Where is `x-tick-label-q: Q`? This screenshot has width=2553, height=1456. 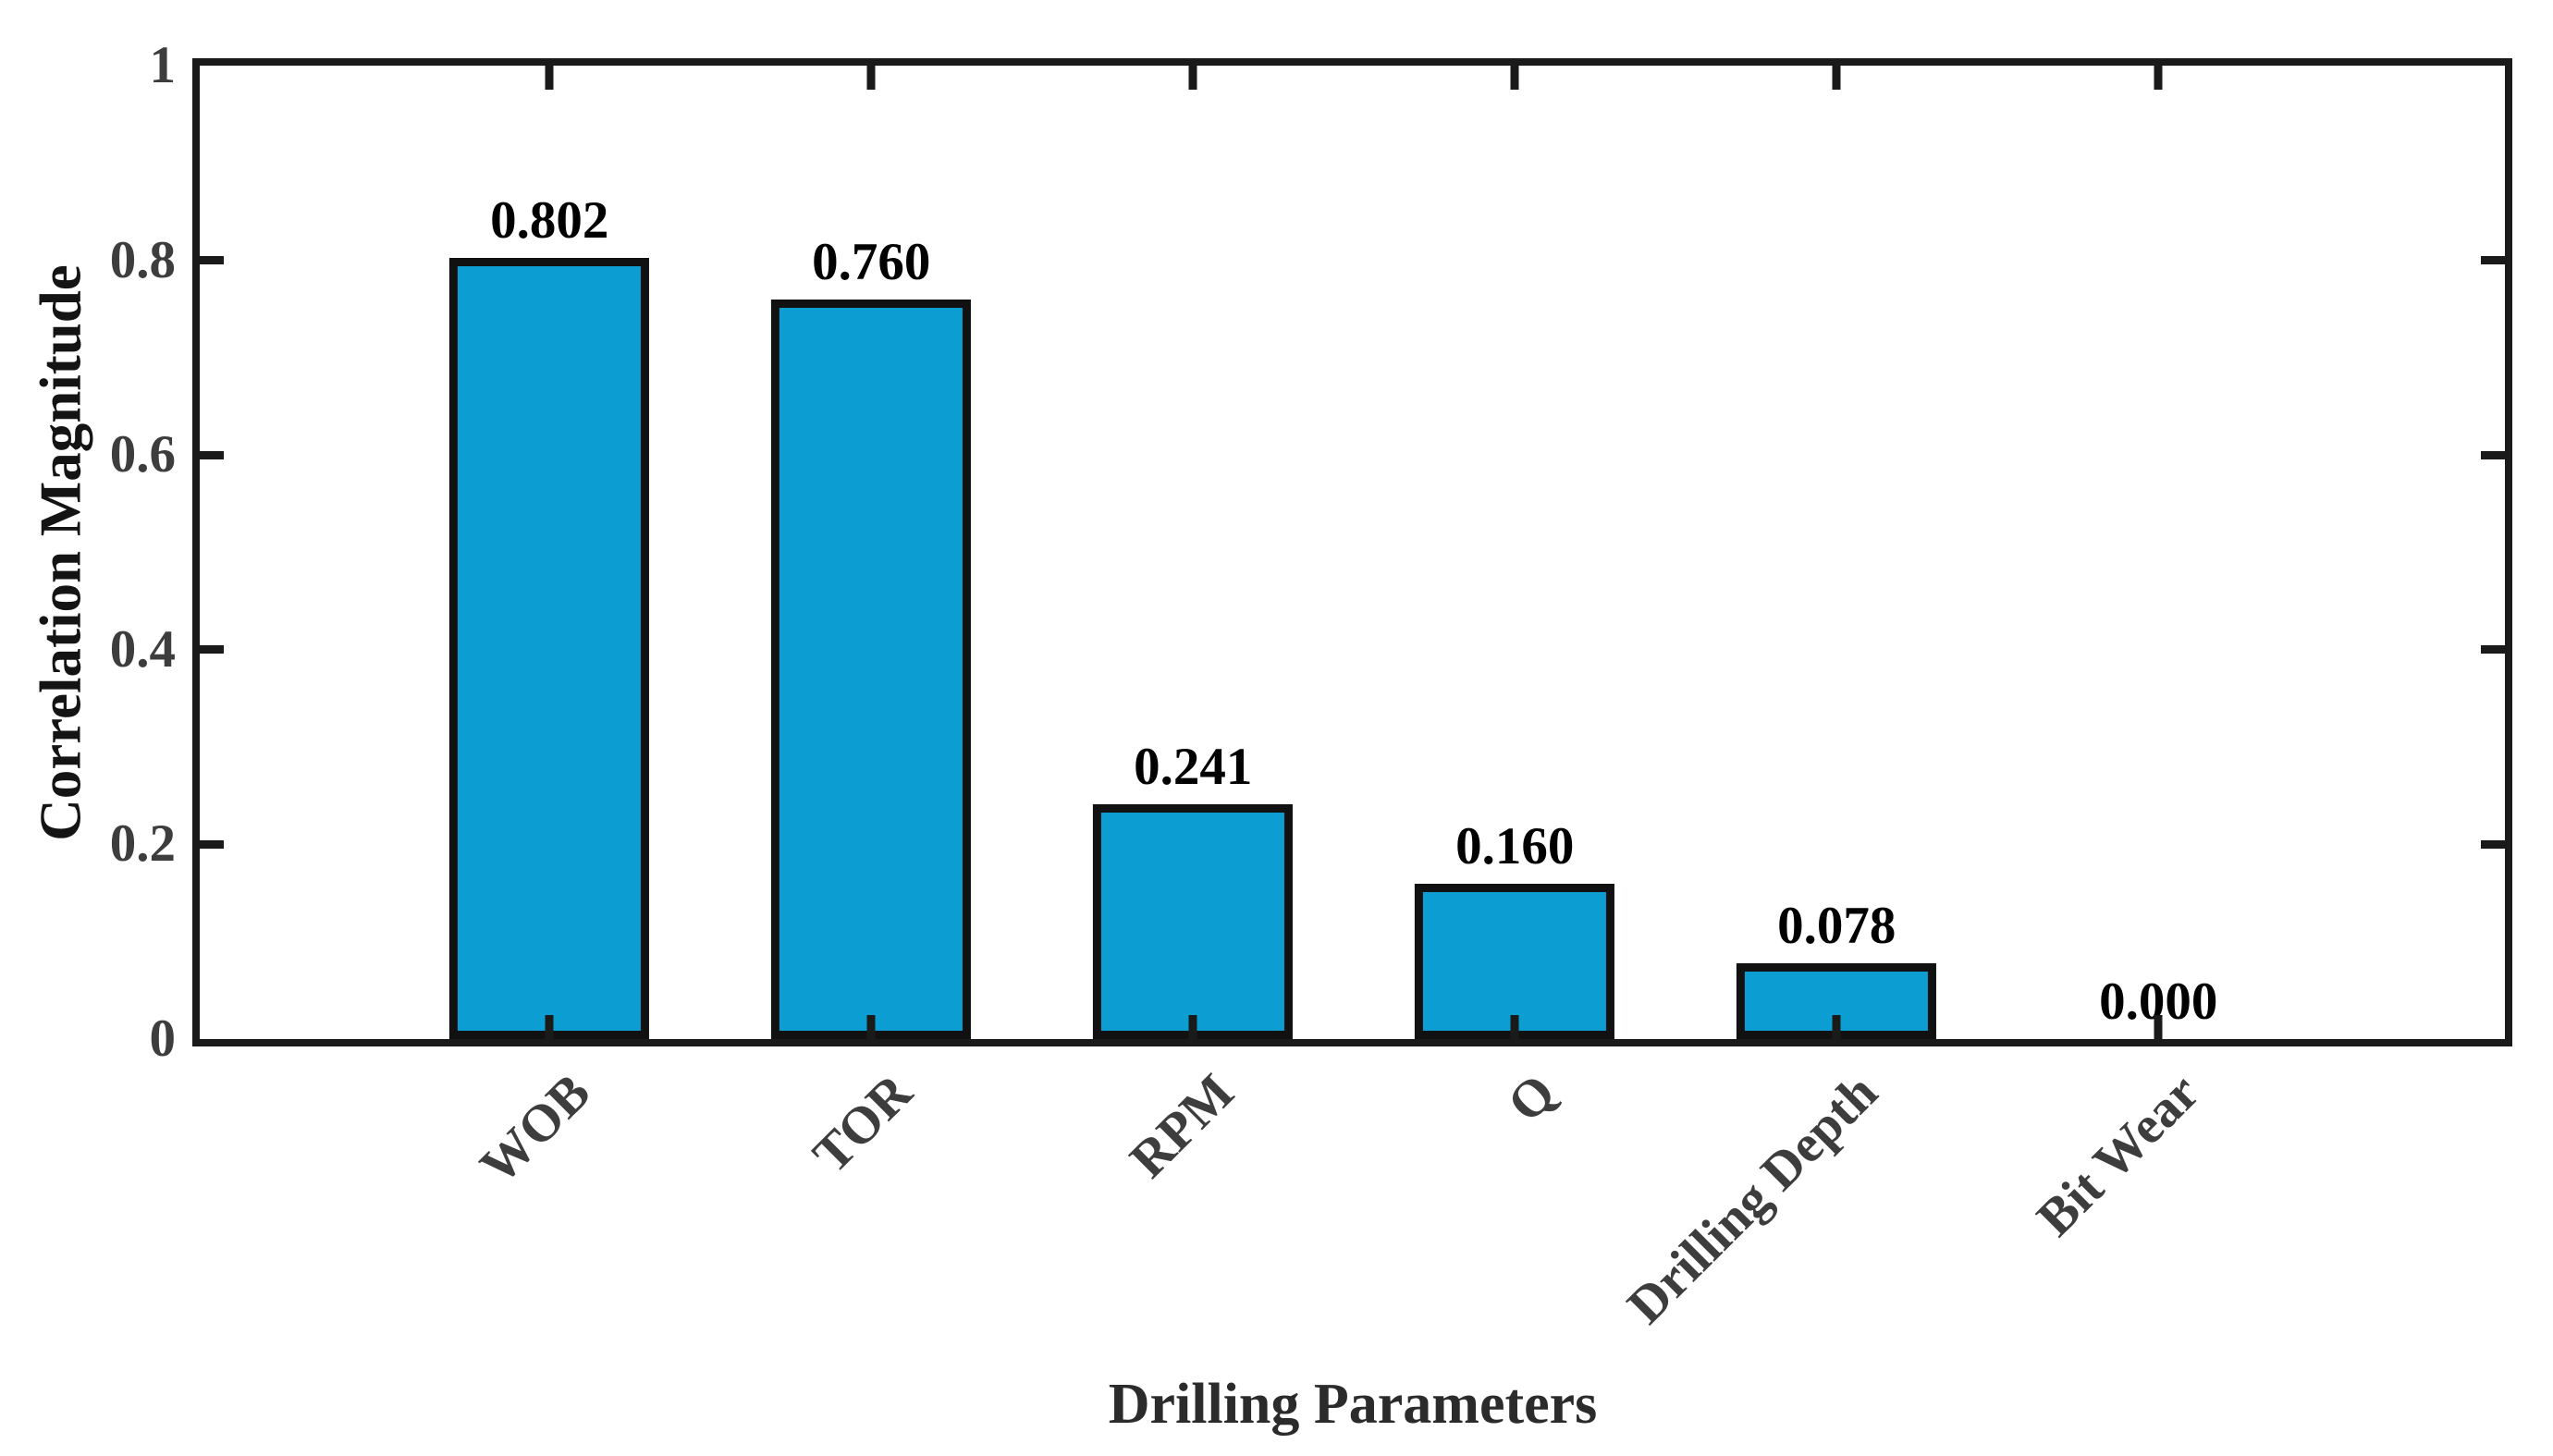 x-tick-label-q: Q is located at coordinates (1531, 1097).